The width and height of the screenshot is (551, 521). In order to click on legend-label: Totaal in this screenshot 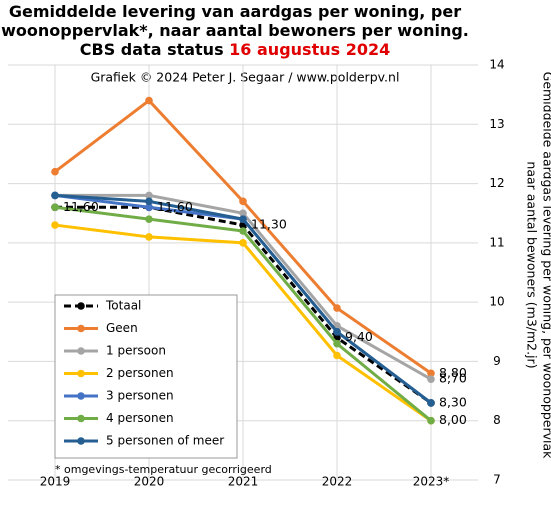, I will do `click(123, 306)`.